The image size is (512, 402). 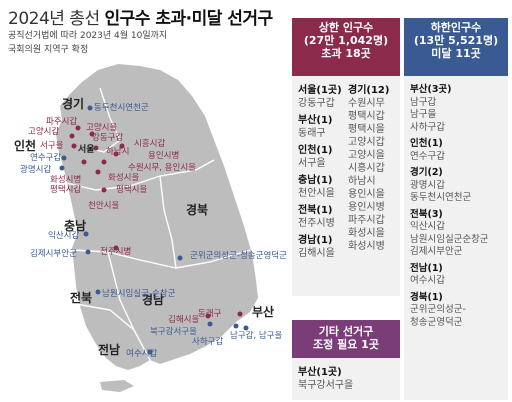 What do you see at coordinates (25, 145) in the screenshot?
I see `region-label-incheon: 인천` at bounding box center [25, 145].